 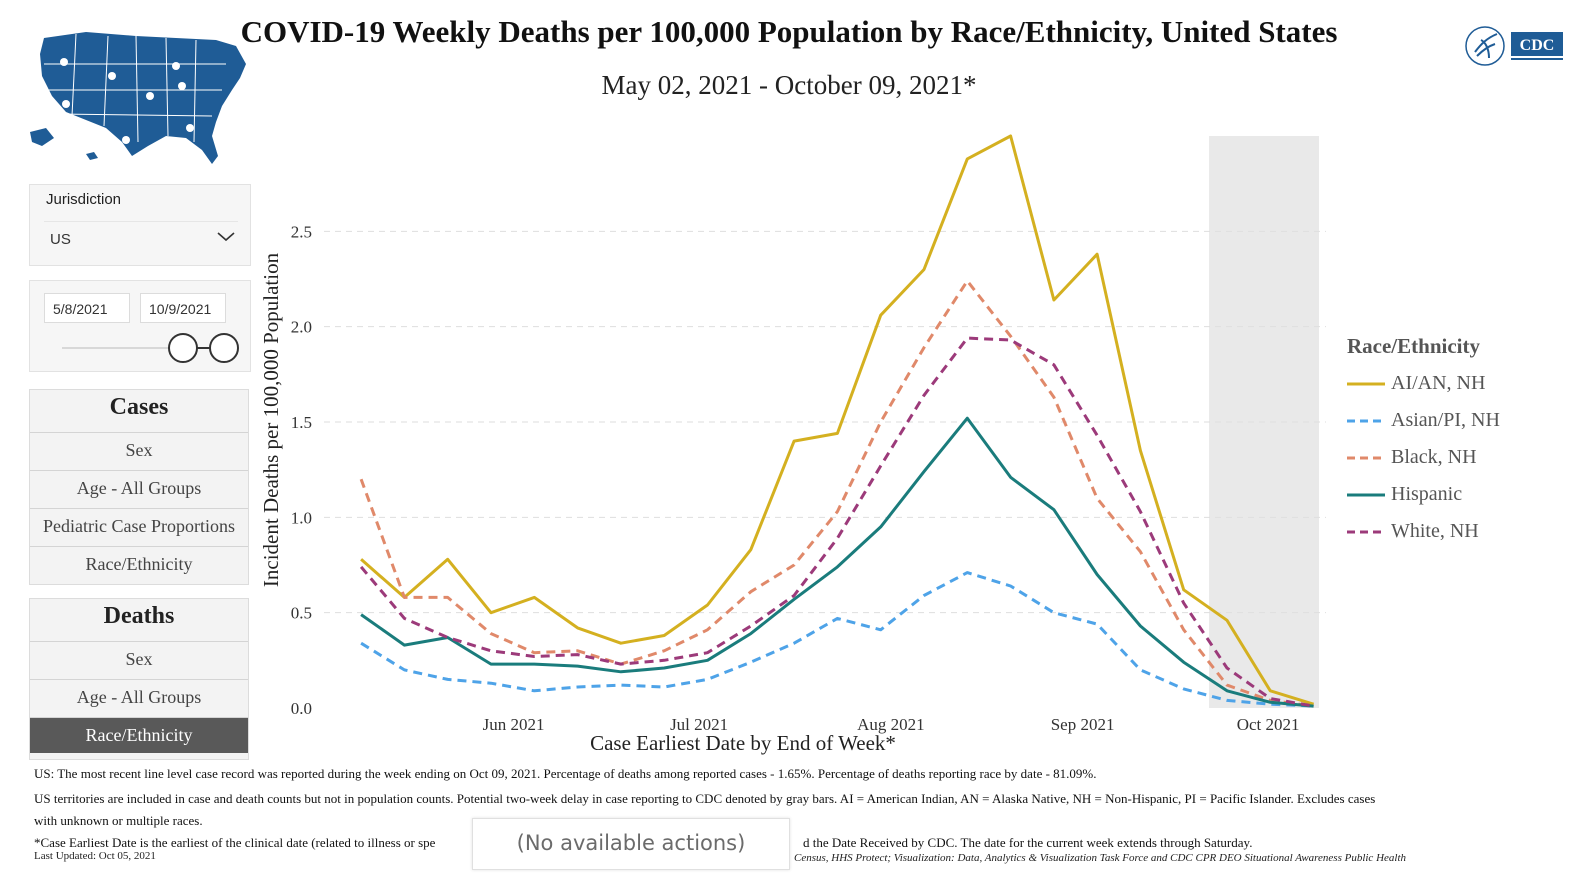 I want to click on jurisdiction-filter: Jurisdiction US, so click(x=140, y=225).